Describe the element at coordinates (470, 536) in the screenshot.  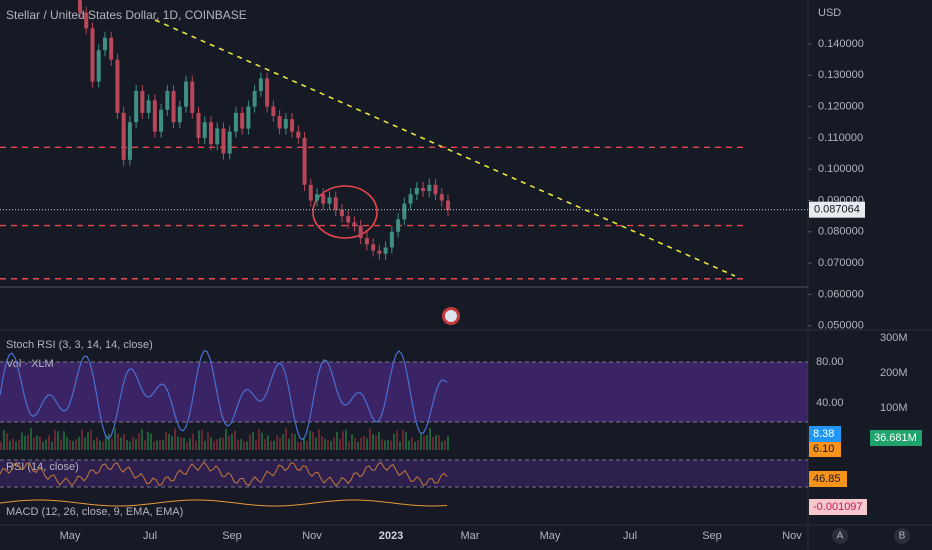
I see `time-tick-label: Mar` at that location.